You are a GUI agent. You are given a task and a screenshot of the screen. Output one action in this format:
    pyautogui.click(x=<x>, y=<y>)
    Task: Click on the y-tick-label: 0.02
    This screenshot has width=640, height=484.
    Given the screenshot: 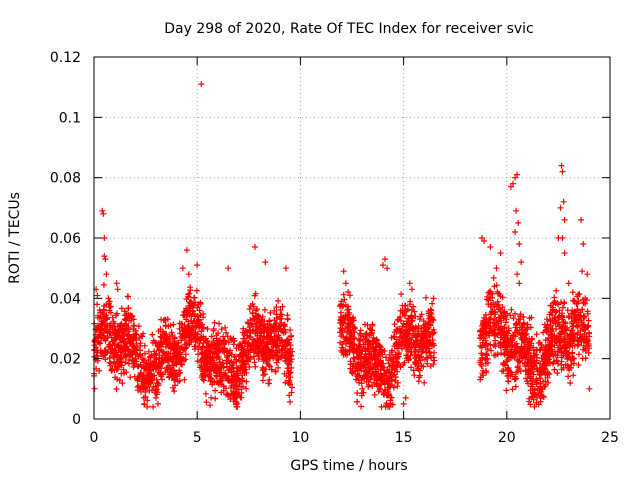 What is the action you would take?
    pyautogui.click(x=65, y=360)
    